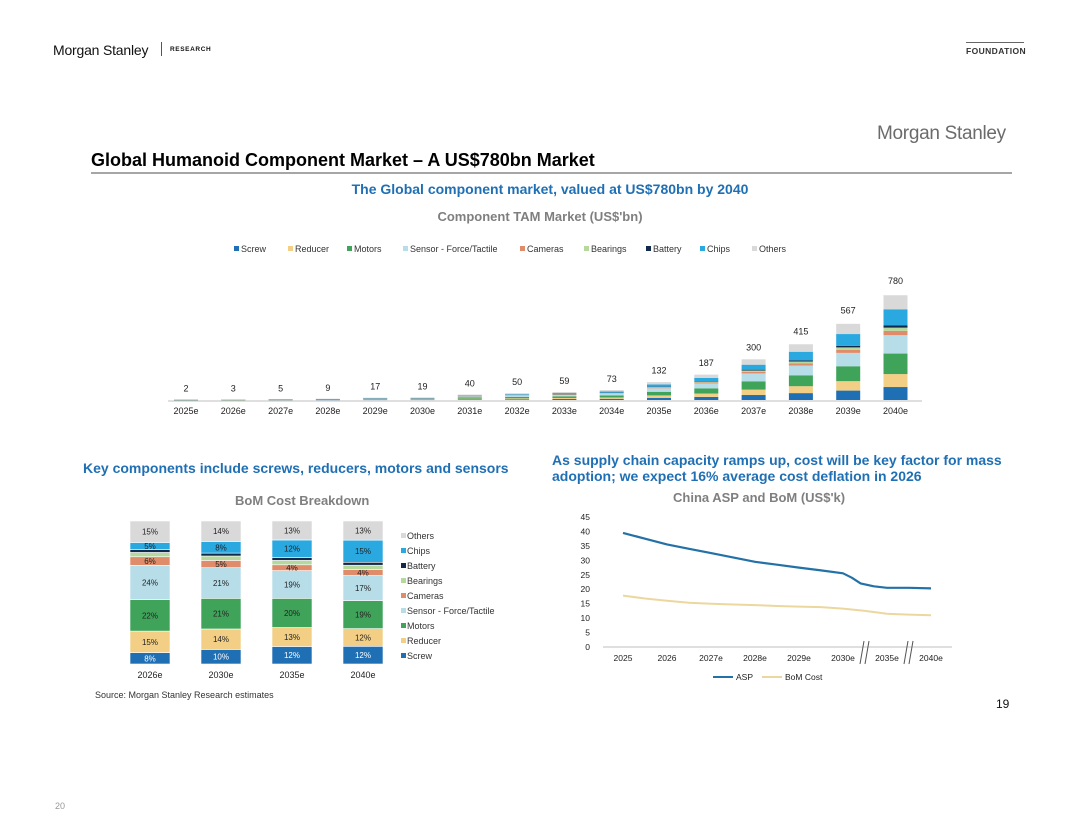  What do you see at coordinates (667, 658) in the screenshot?
I see `asp-x-tick-2026: 2026` at bounding box center [667, 658].